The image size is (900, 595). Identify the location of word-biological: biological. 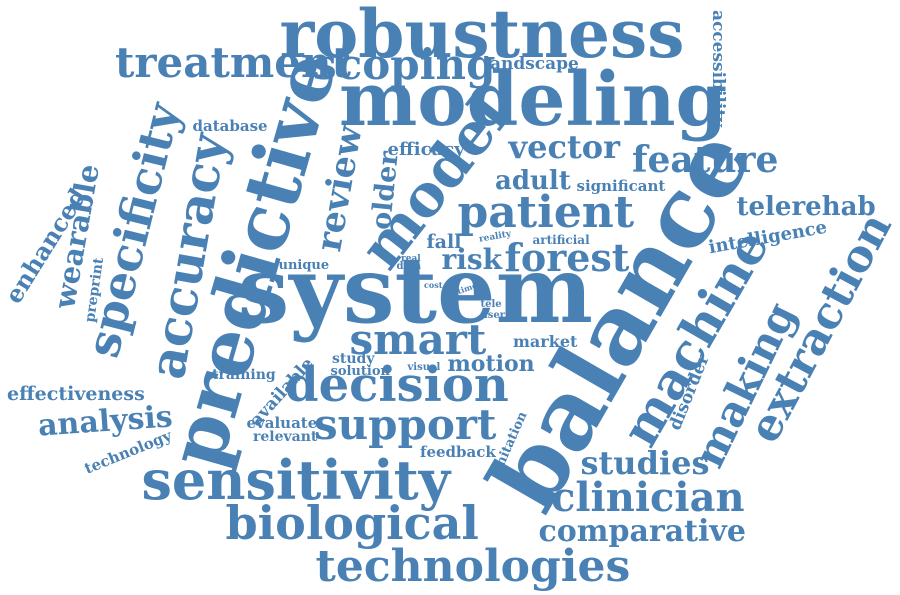
(352, 523).